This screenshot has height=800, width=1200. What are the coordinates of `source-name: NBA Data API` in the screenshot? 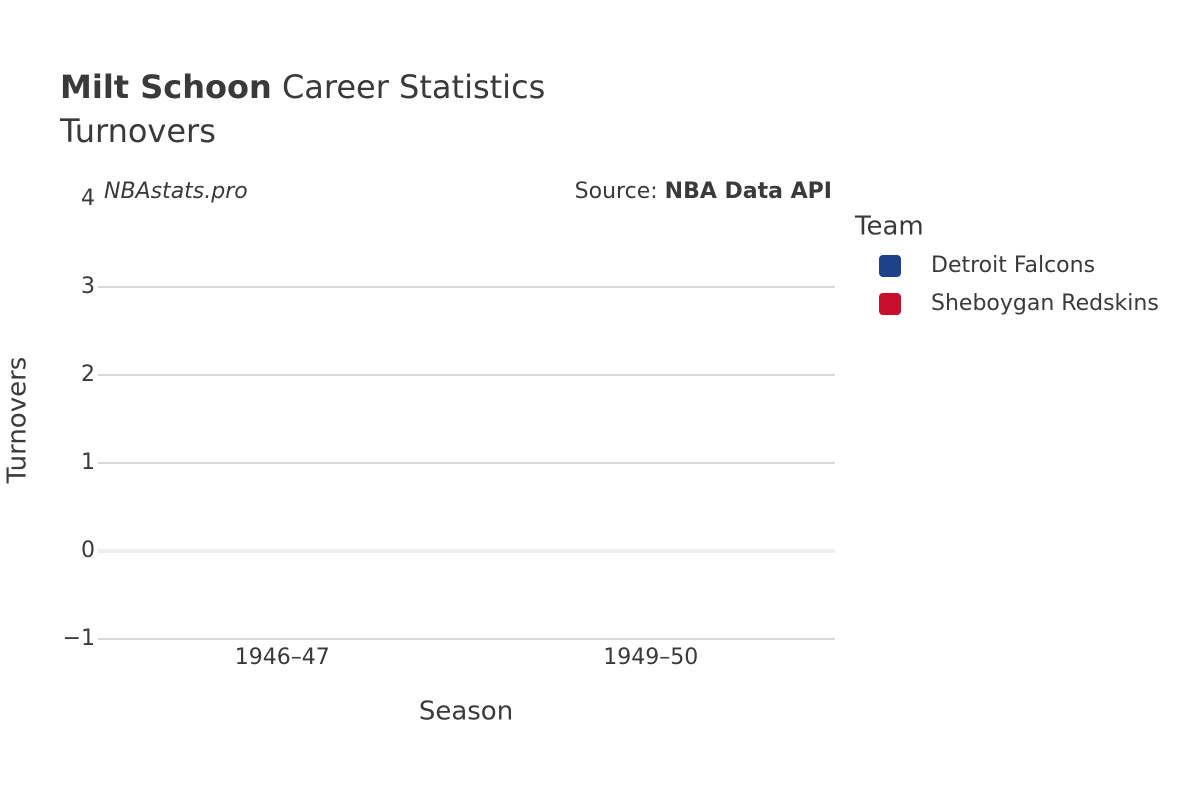 It's located at (748, 191).